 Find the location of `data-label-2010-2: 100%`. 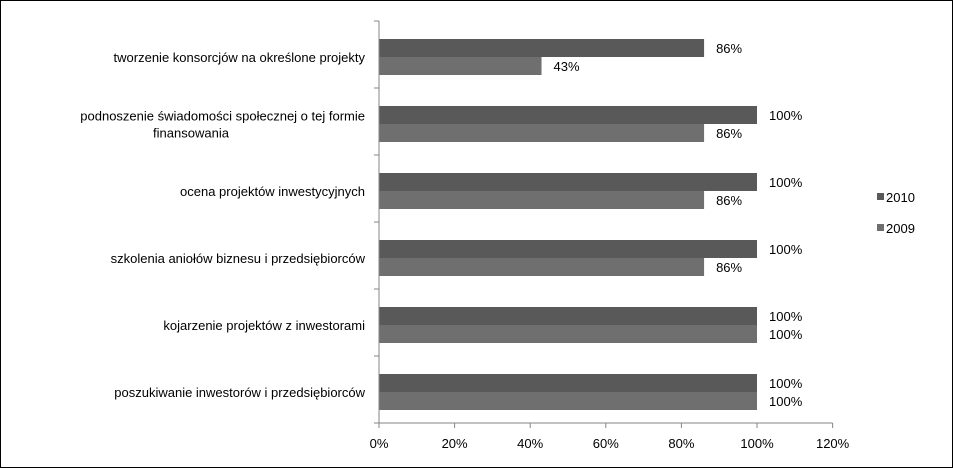

data-label-2010-2: 100% is located at coordinates (786, 182).